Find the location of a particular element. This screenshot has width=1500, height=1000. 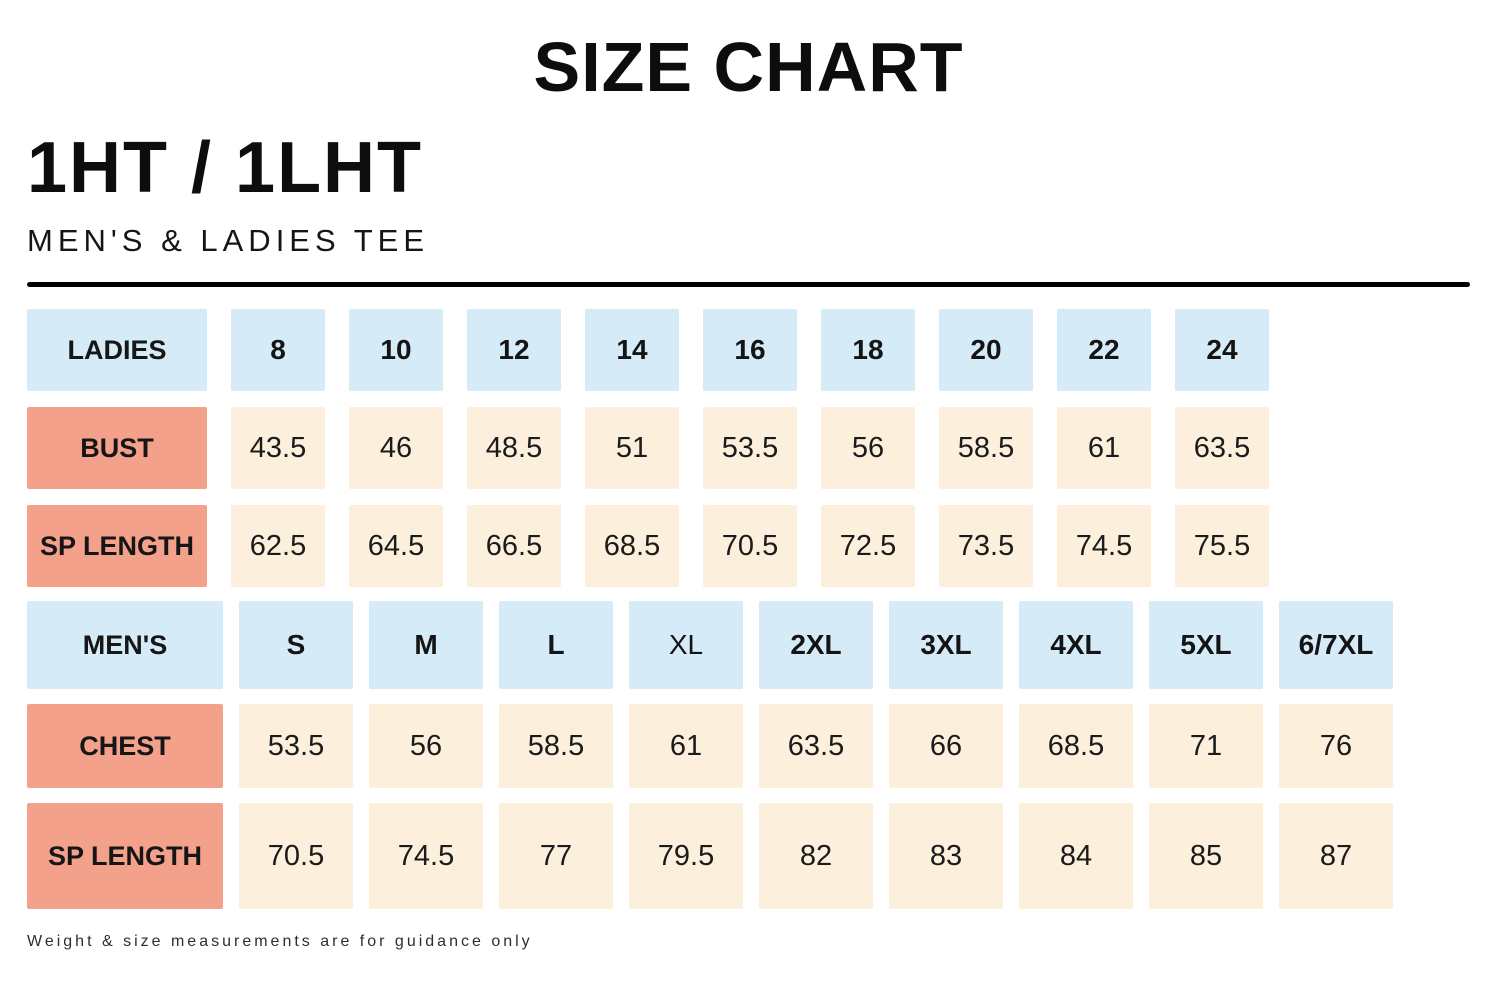

ladies-sp-length-row-label: SP LENGTH is located at coordinates (117, 546).